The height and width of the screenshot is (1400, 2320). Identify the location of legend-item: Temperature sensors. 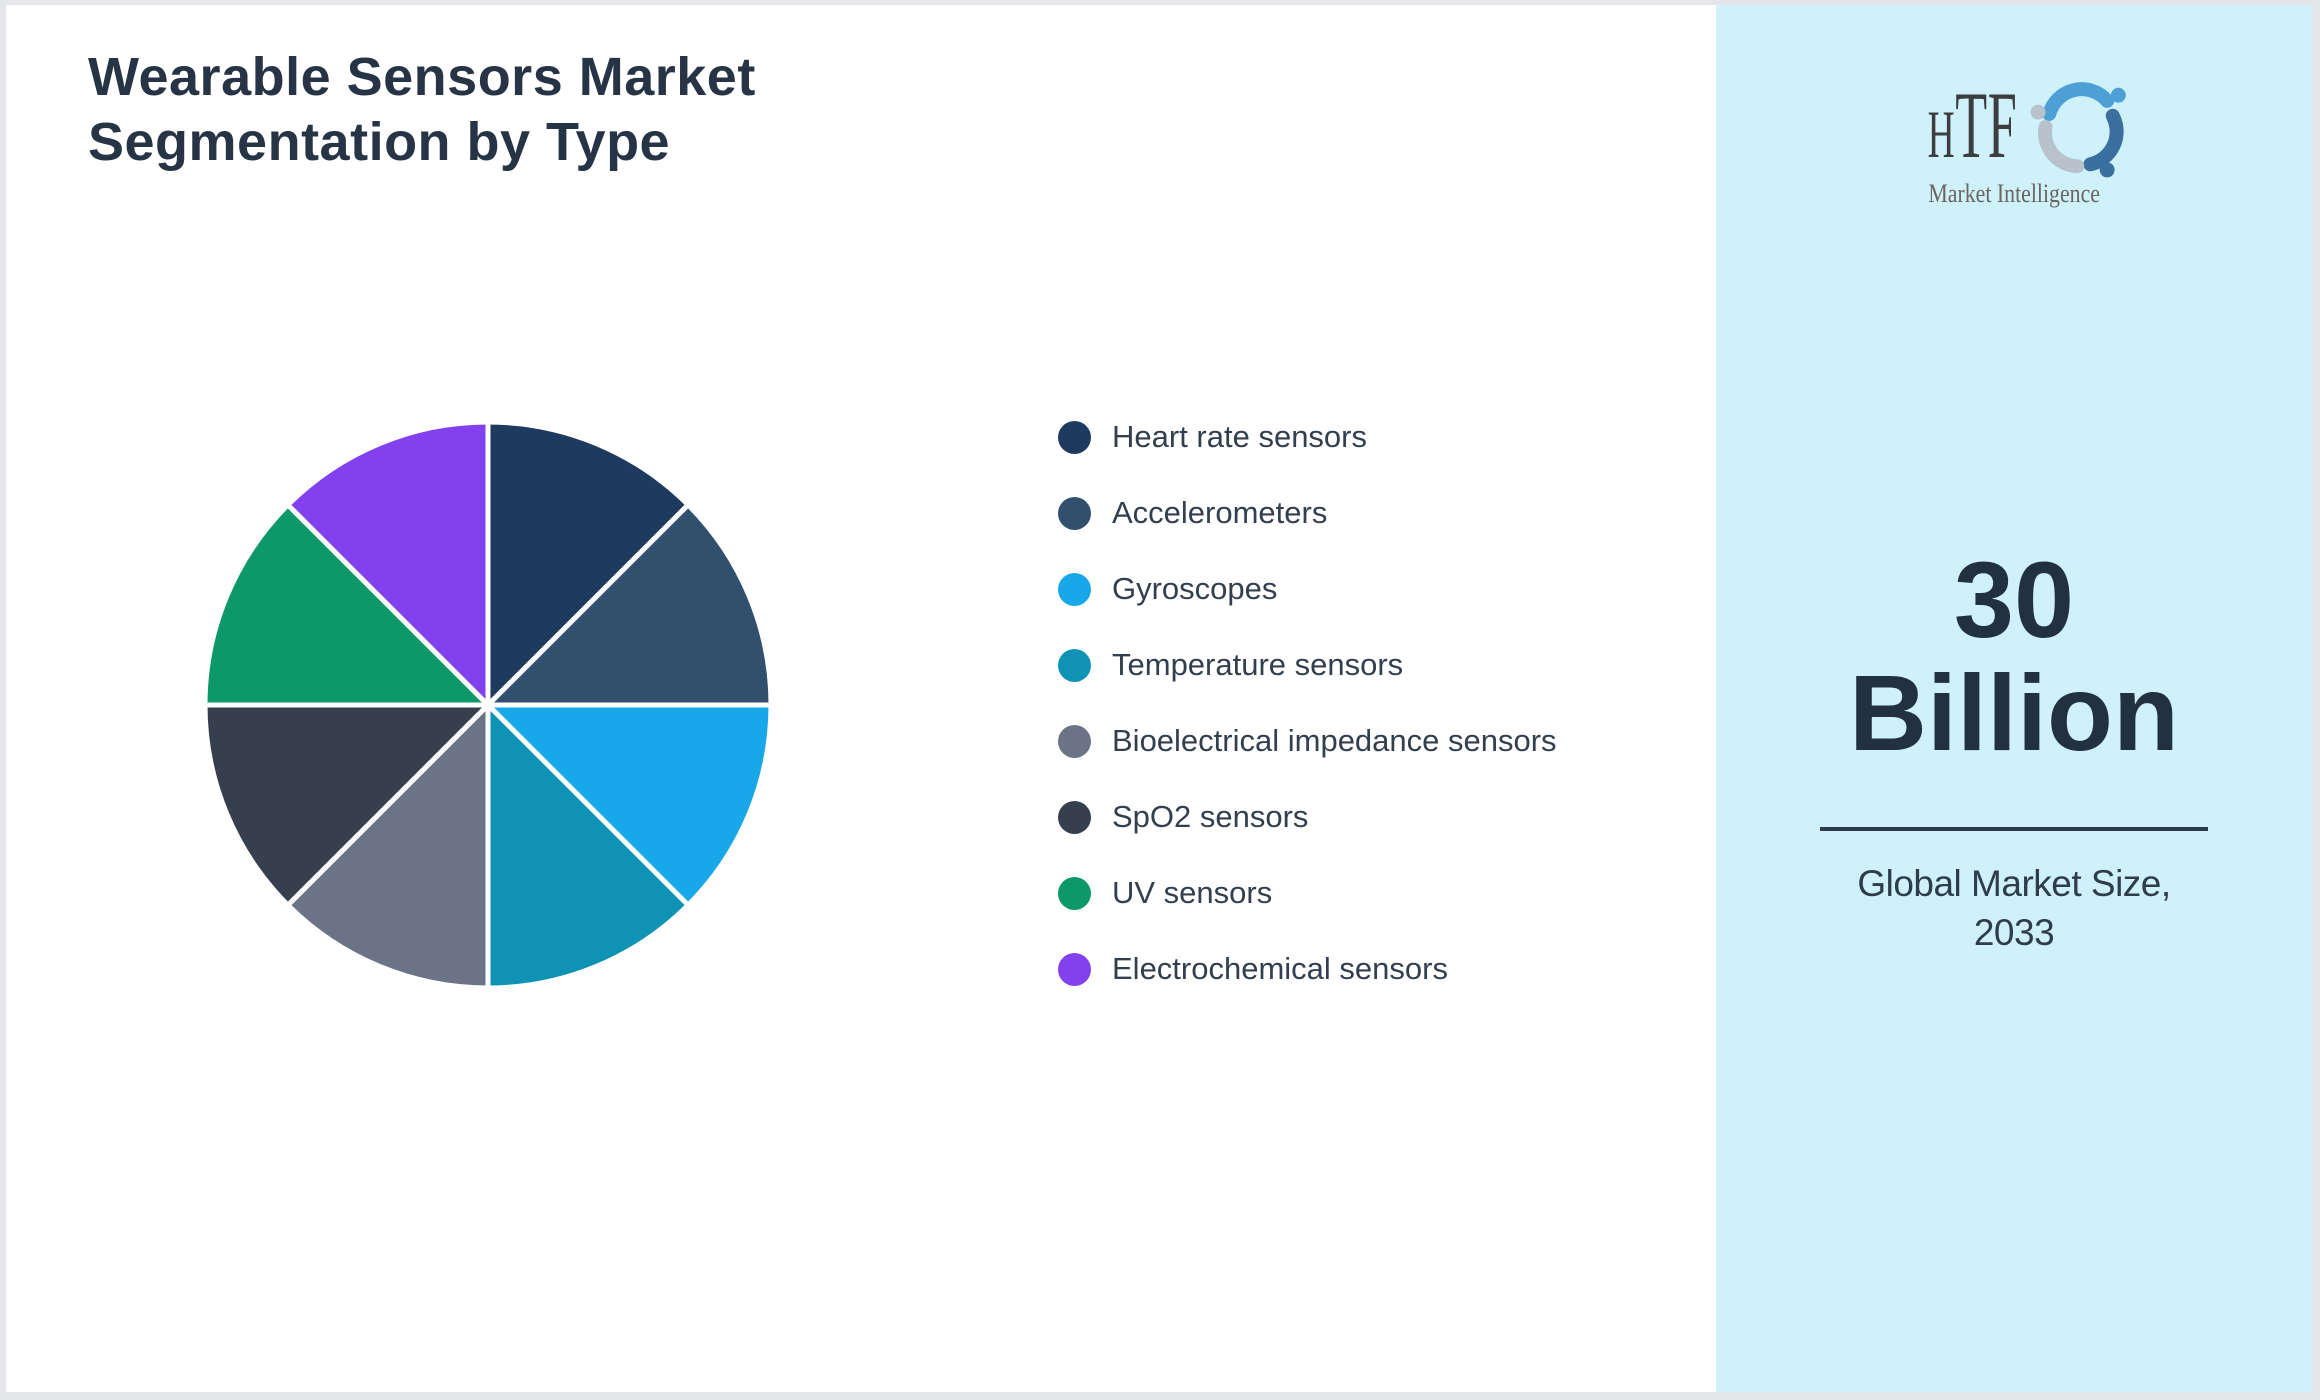
(1307, 665).